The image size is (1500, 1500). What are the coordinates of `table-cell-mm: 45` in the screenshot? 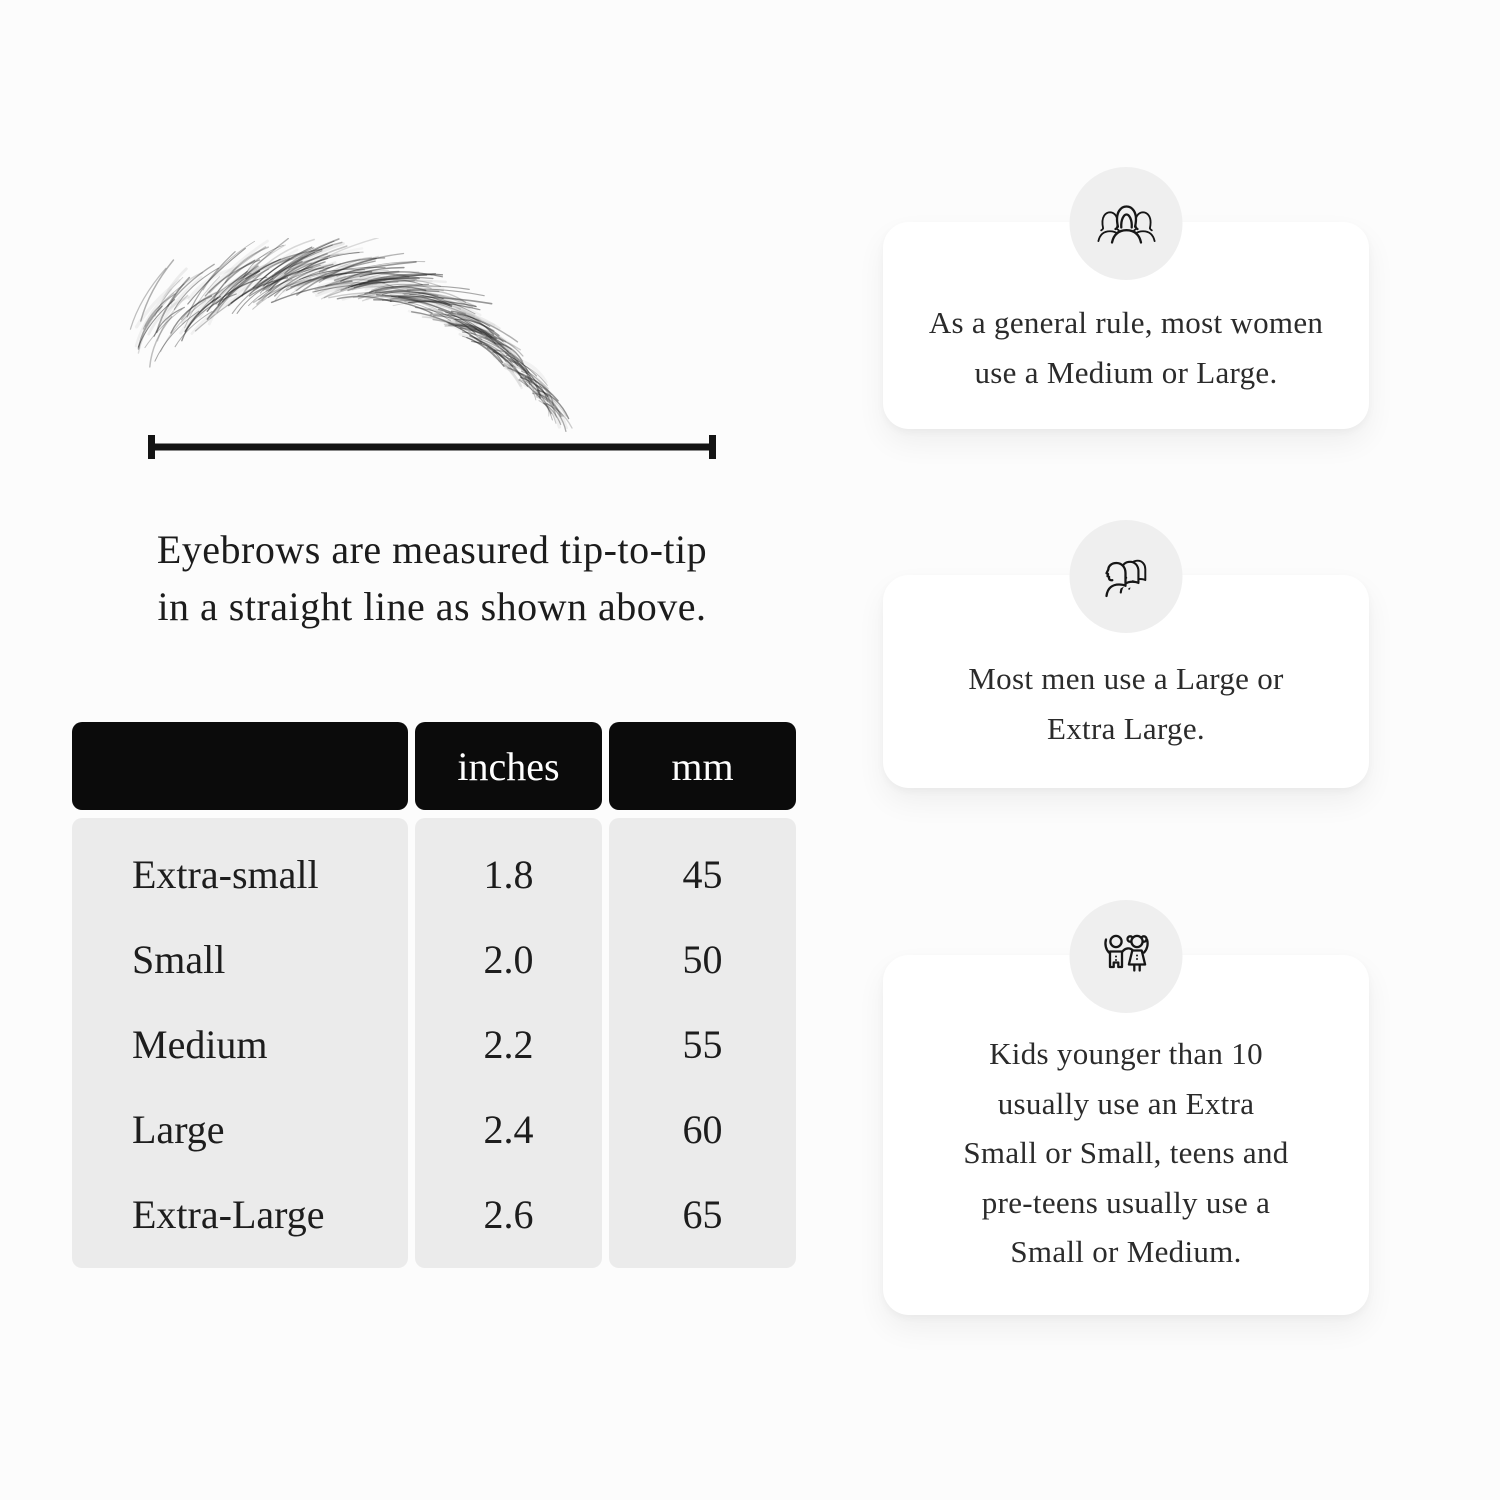 It's located at (702, 874).